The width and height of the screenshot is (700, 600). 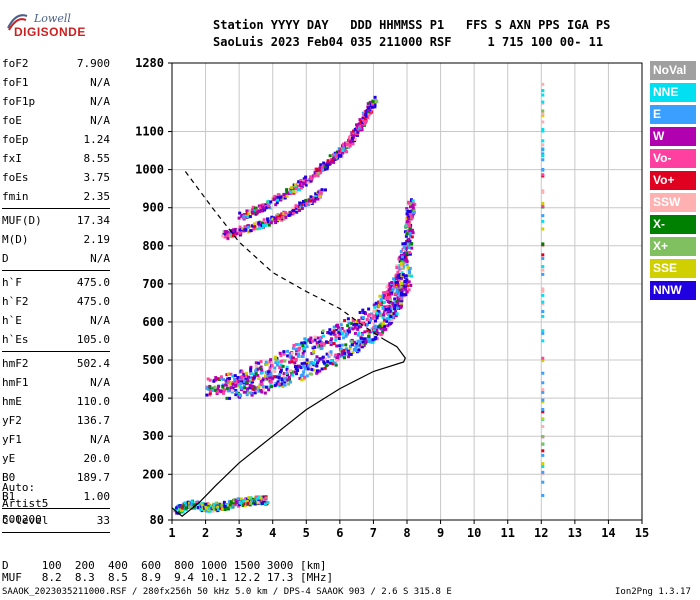 I want to click on param-label: M(D), so click(x=15, y=239).